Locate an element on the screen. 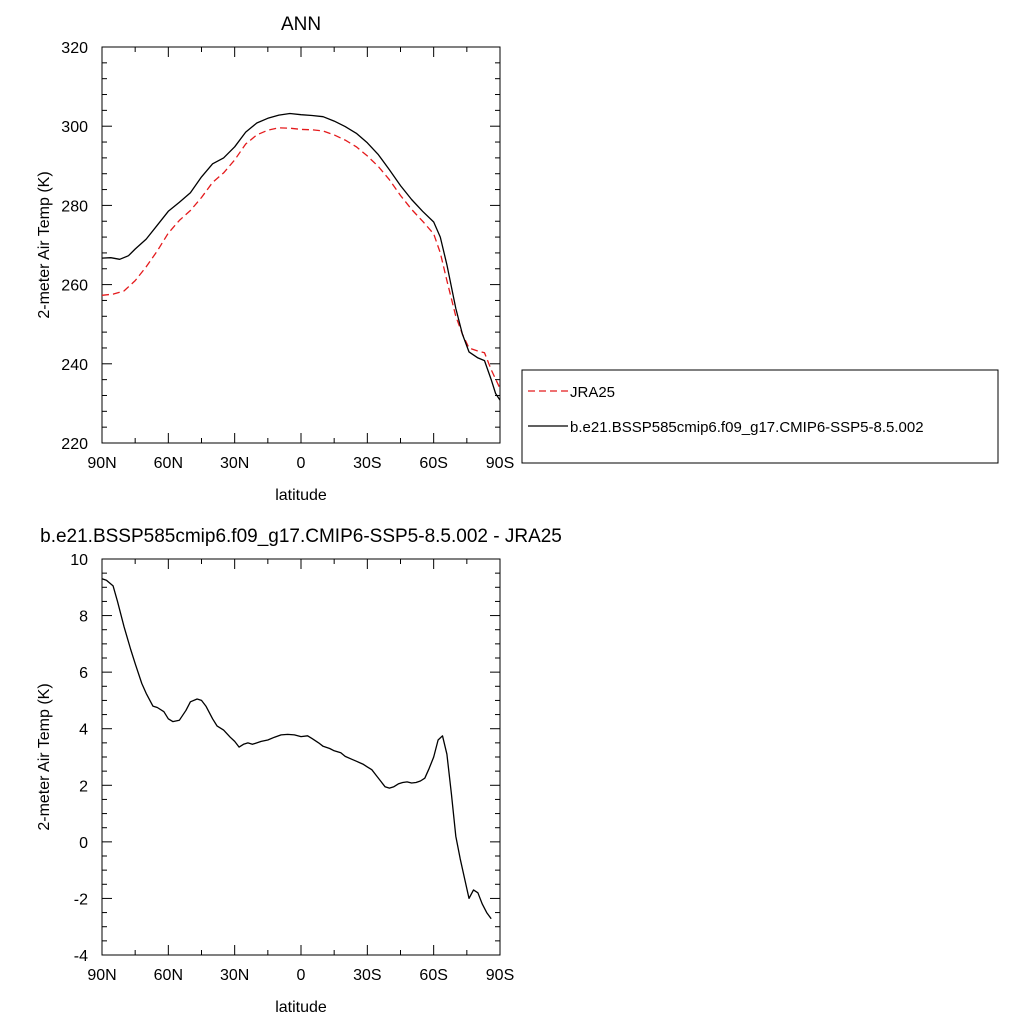 The image size is (1024, 1024). bottom-y-tick-label: 4 is located at coordinates (83, 730).